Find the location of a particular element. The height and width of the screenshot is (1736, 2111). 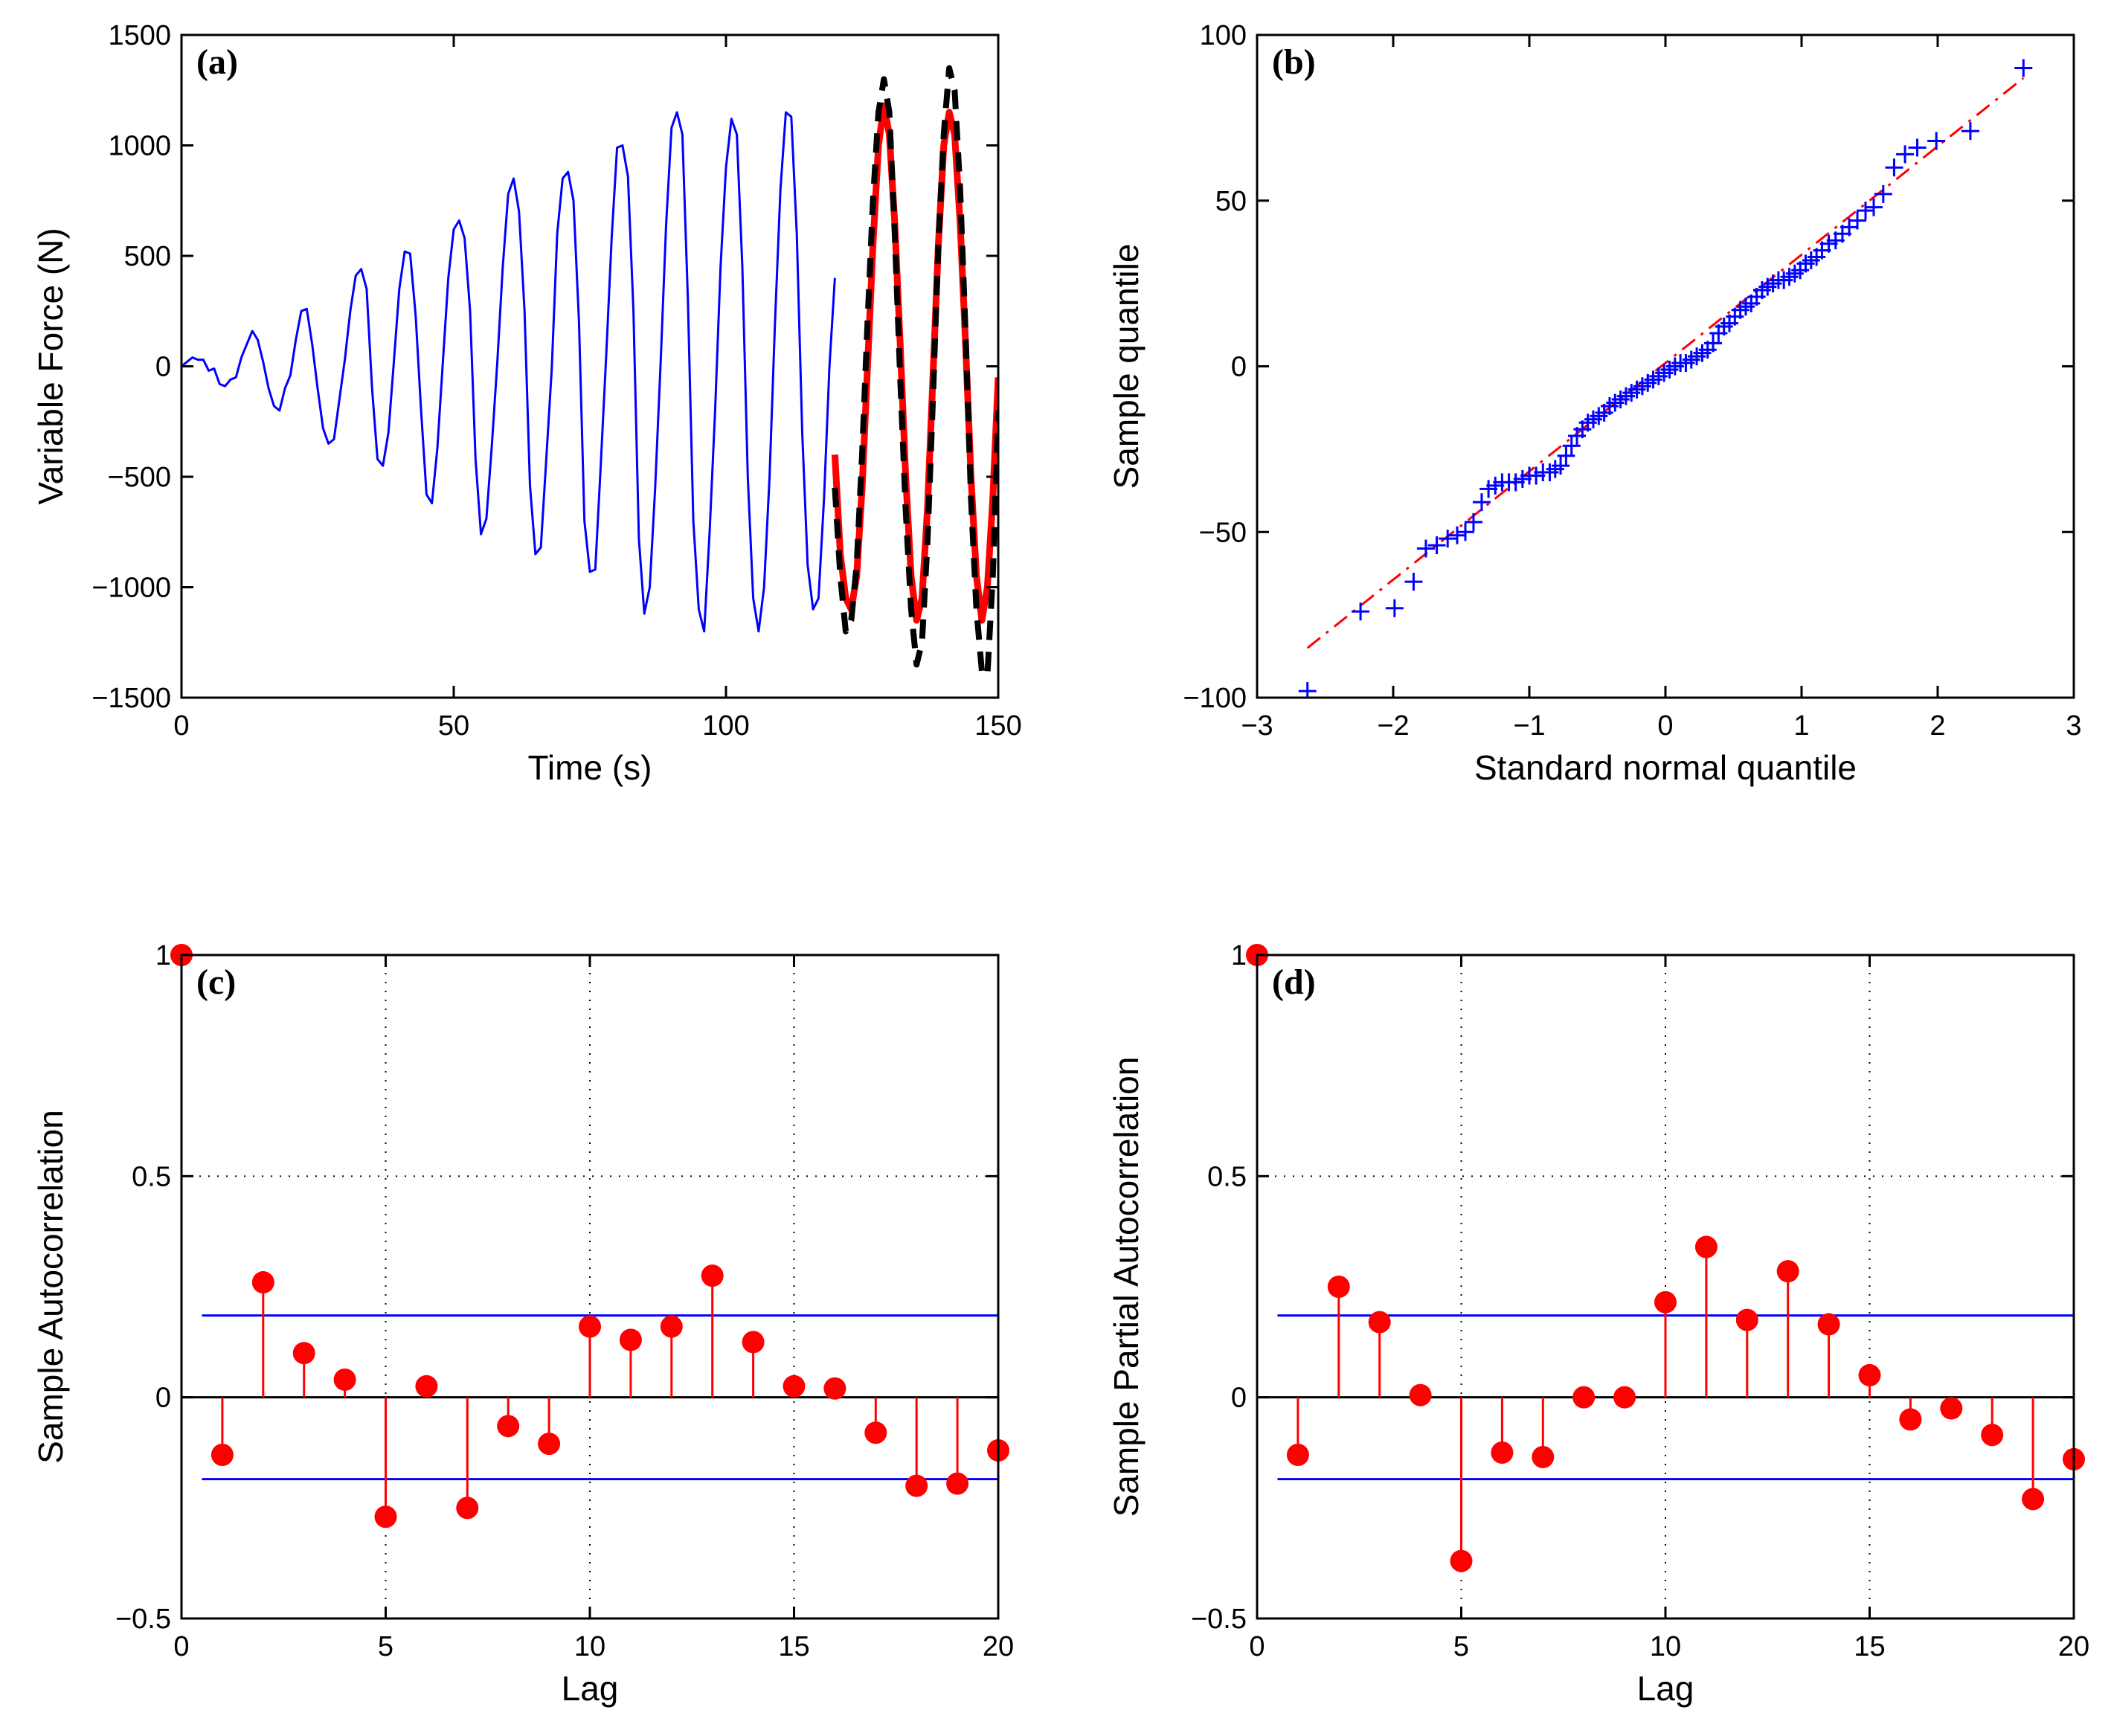

y-tick-label: 100 is located at coordinates (1223, 35).